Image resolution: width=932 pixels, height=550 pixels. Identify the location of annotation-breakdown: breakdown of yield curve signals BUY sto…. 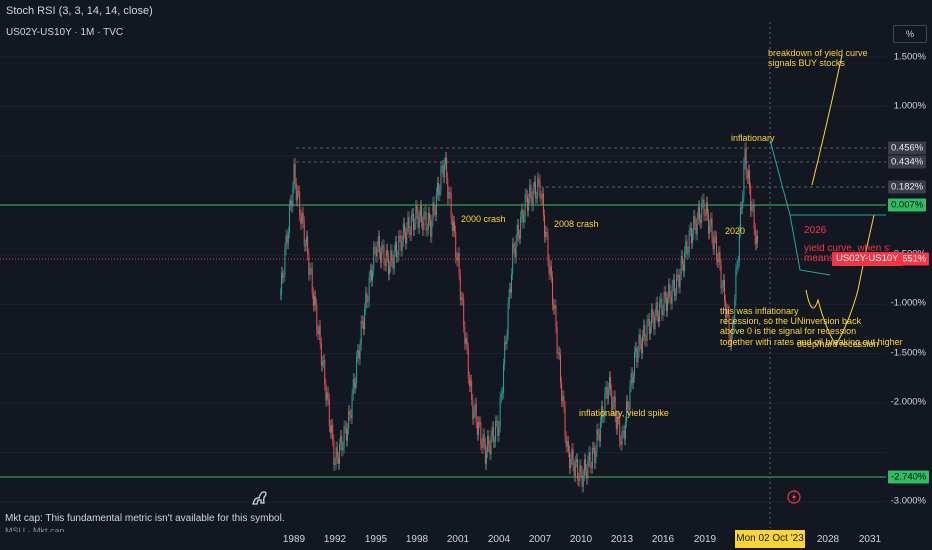
(818, 58).